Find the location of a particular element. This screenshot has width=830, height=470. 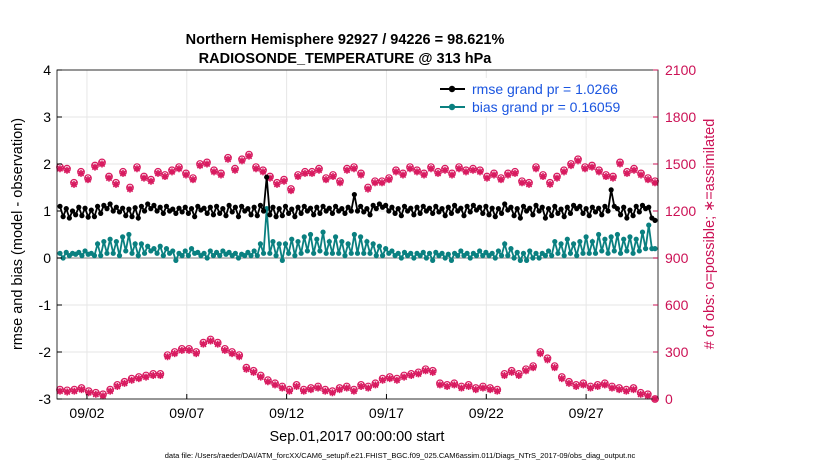

right-tick-label: 1800 is located at coordinates (680, 117).